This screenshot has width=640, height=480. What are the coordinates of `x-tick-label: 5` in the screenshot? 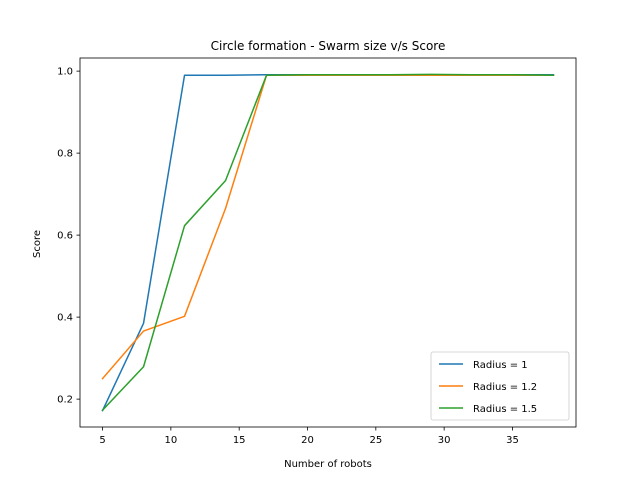 It's located at (102, 440).